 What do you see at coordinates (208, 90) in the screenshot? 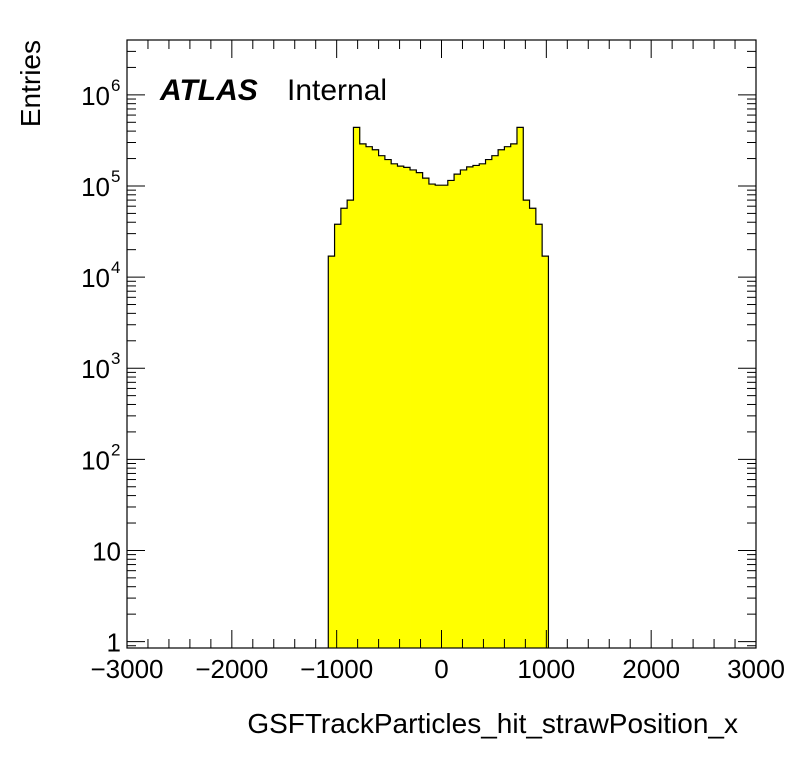
I see `atlas-label: ATLAS` at bounding box center [208, 90].